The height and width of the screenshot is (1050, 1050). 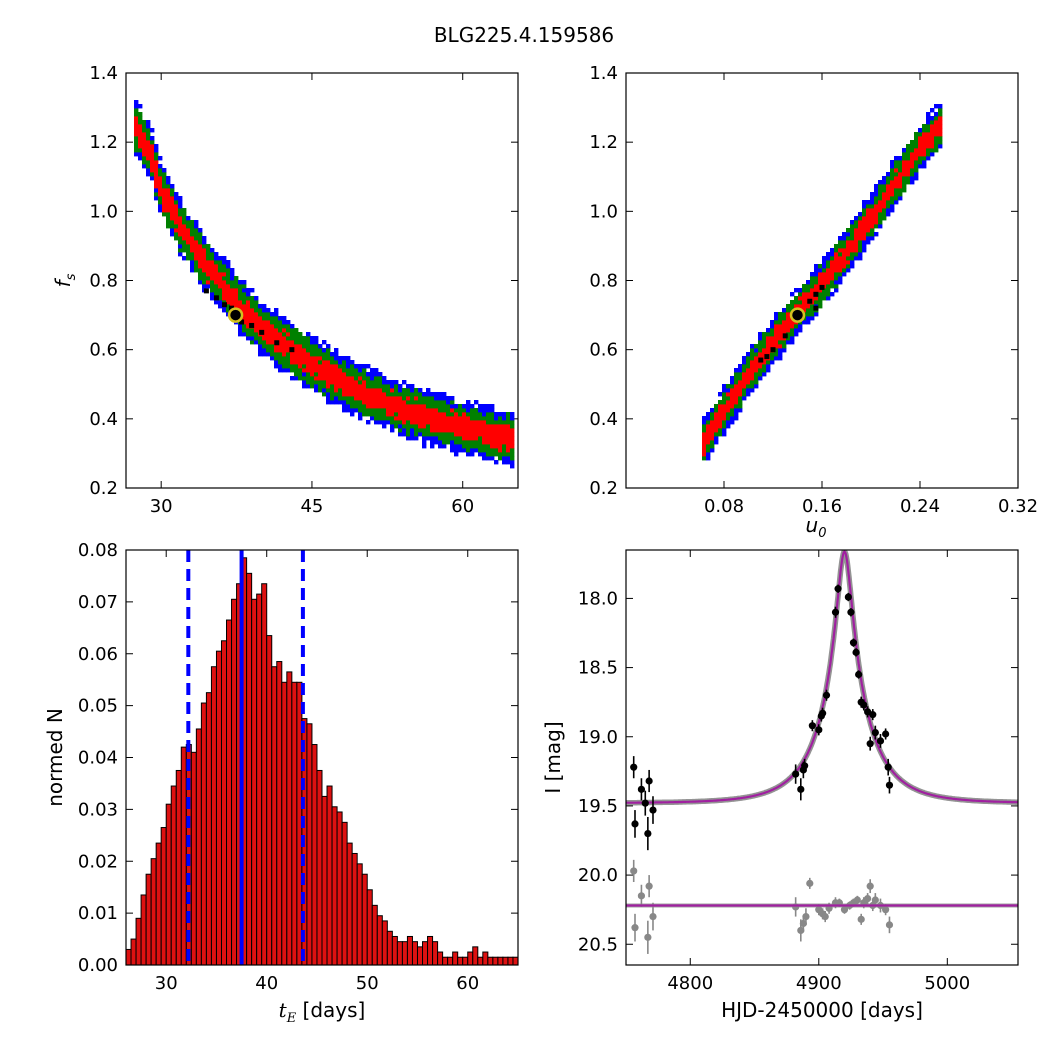 I want to click on best-fit-marker, so click(x=235, y=315).